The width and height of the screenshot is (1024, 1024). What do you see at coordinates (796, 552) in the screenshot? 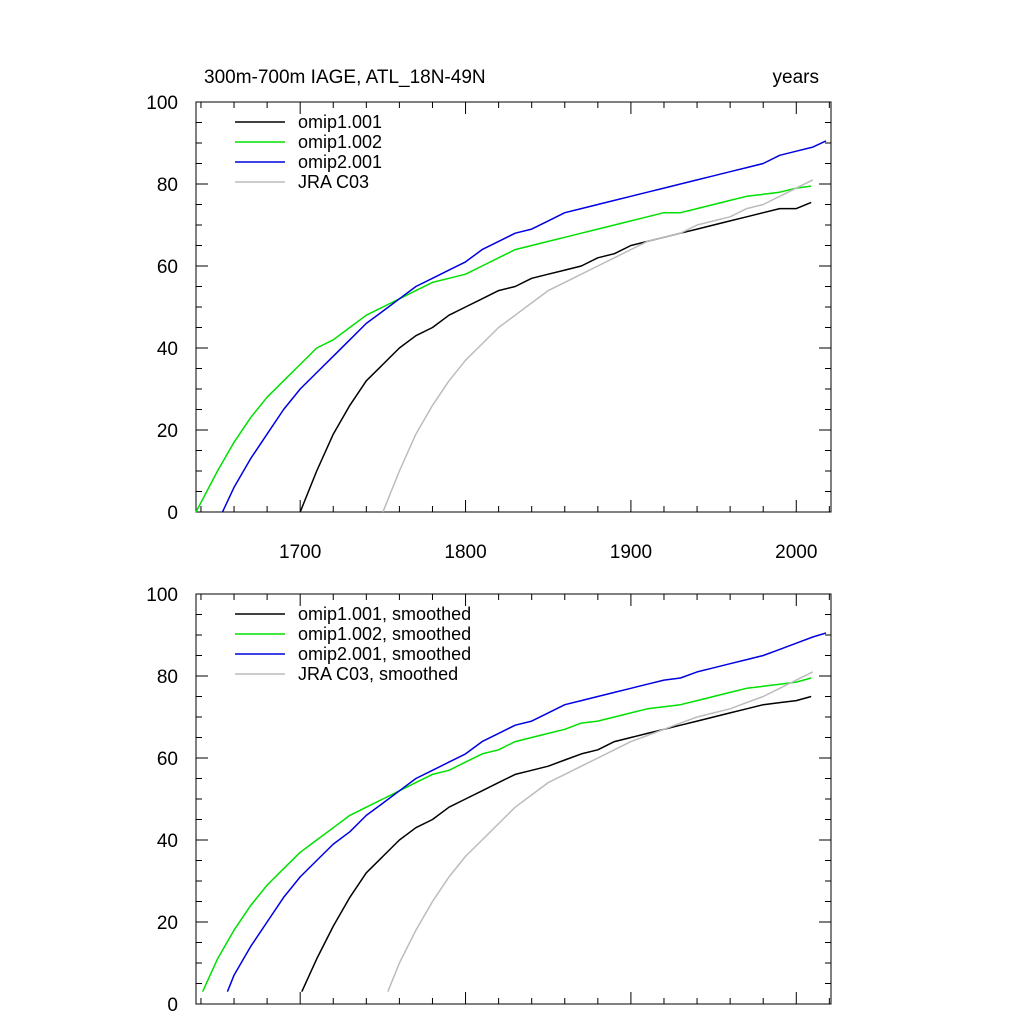
I see `top-x-tick-label: 2000` at bounding box center [796, 552].